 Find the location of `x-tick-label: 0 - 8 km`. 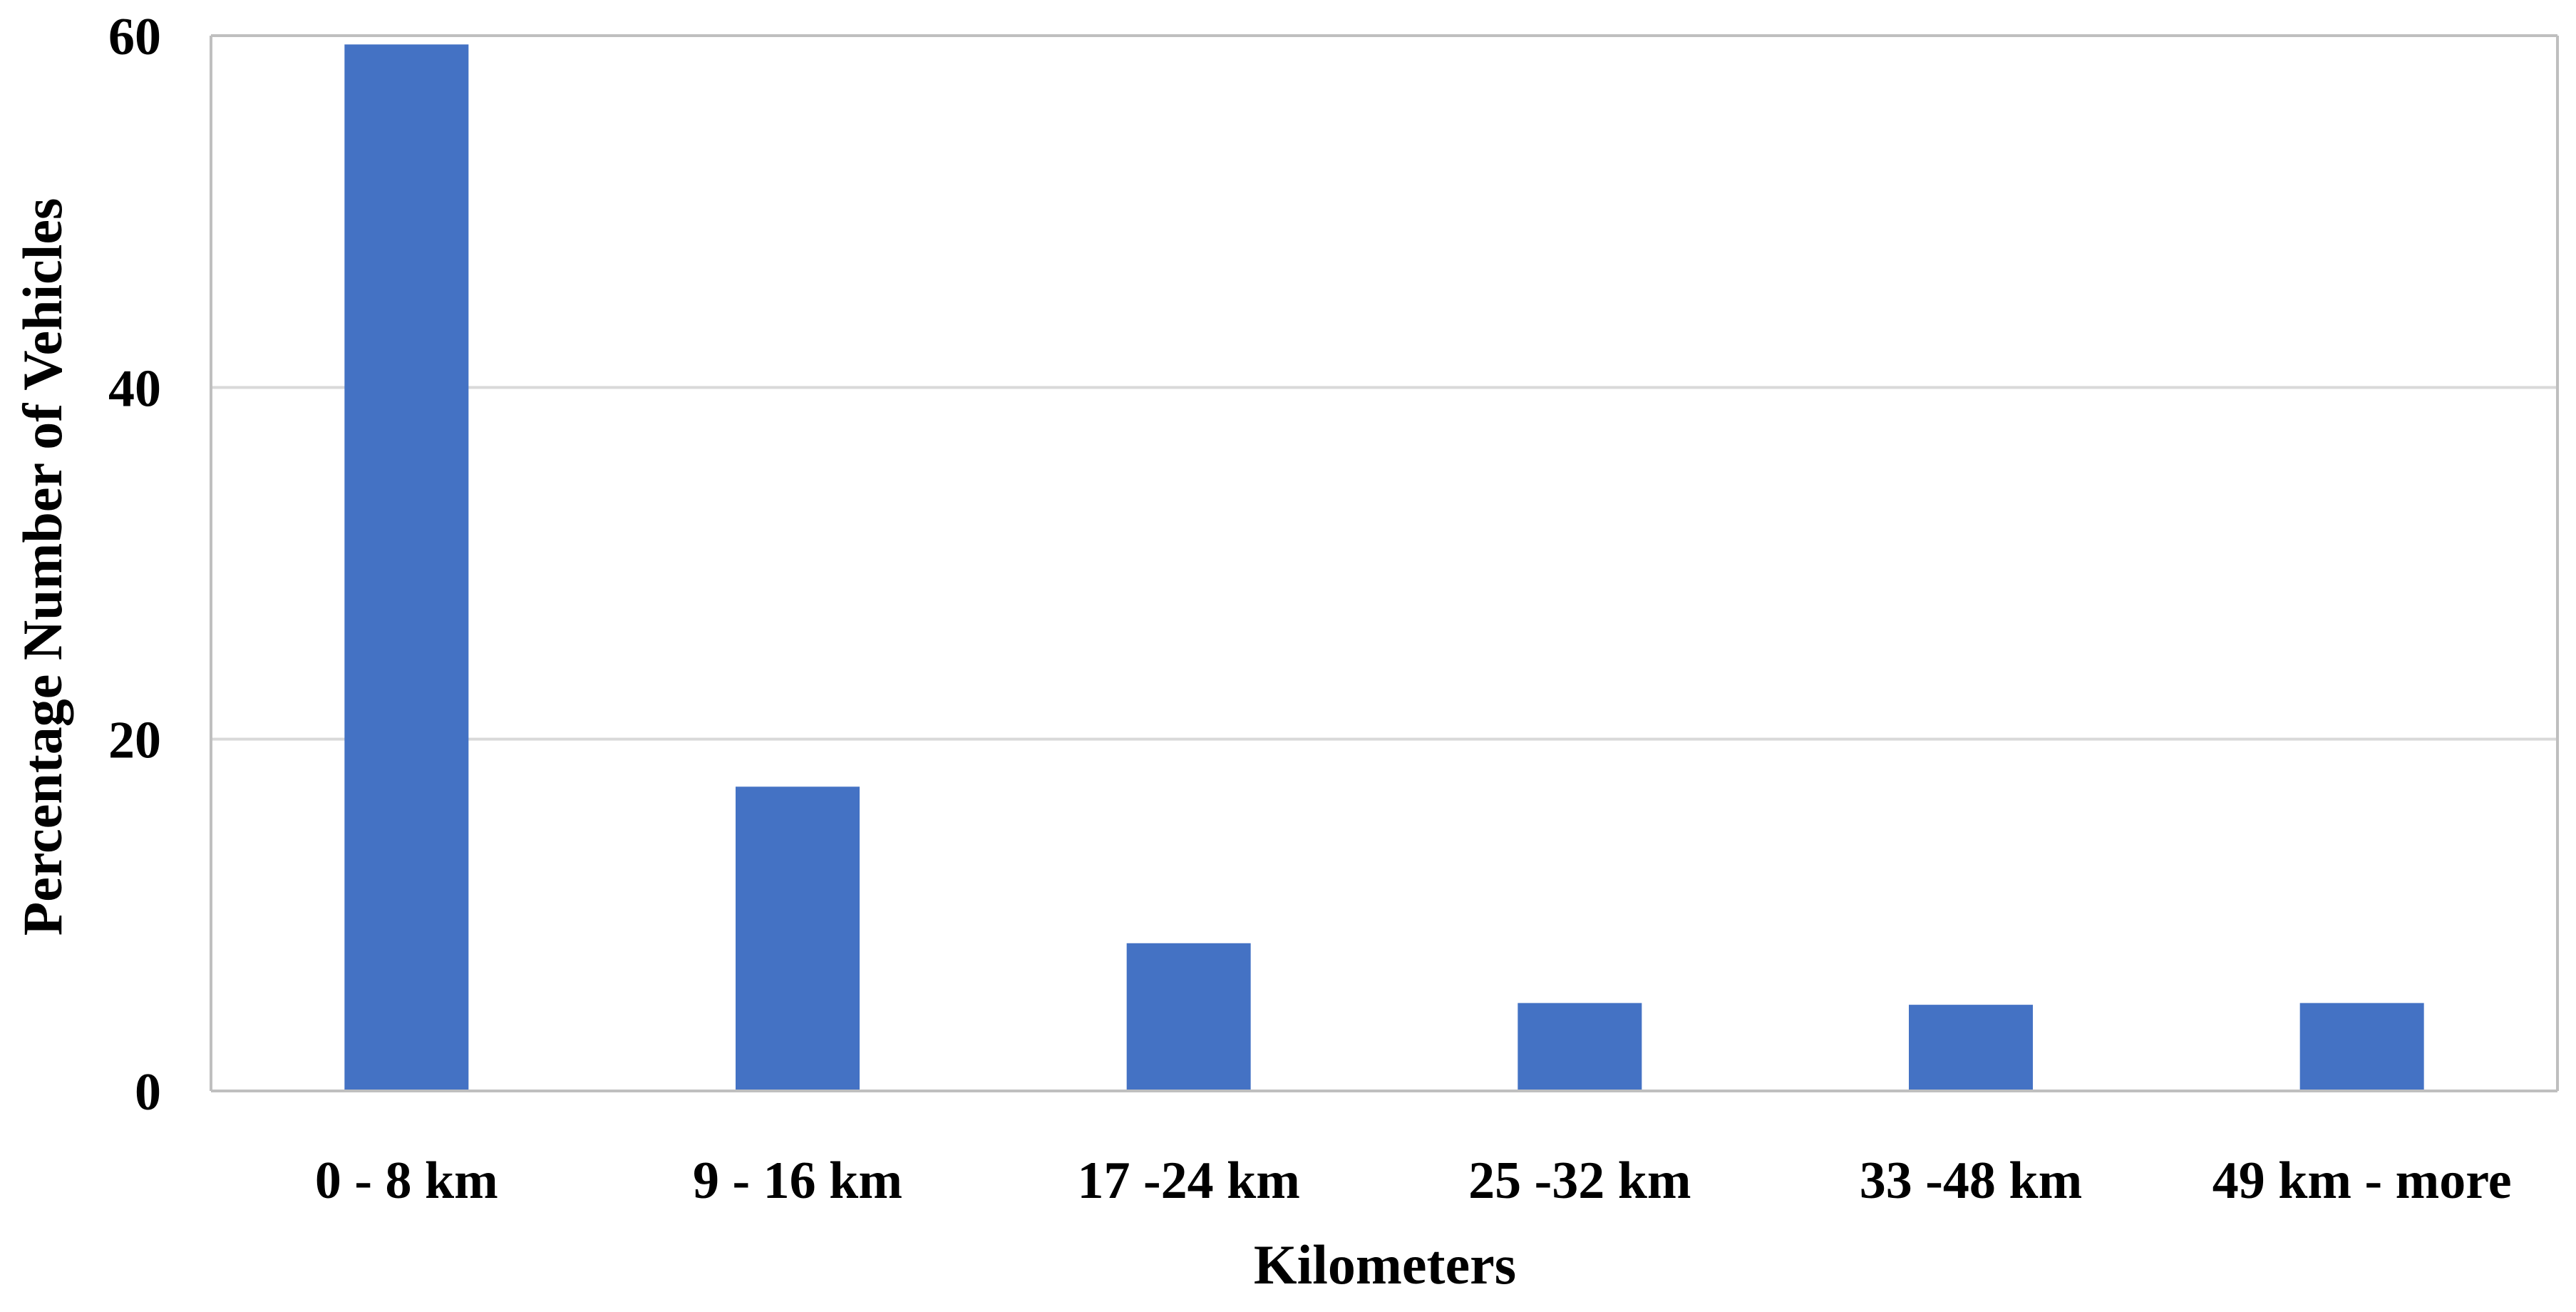

x-tick-label: 0 - 8 km is located at coordinates (406, 1181).